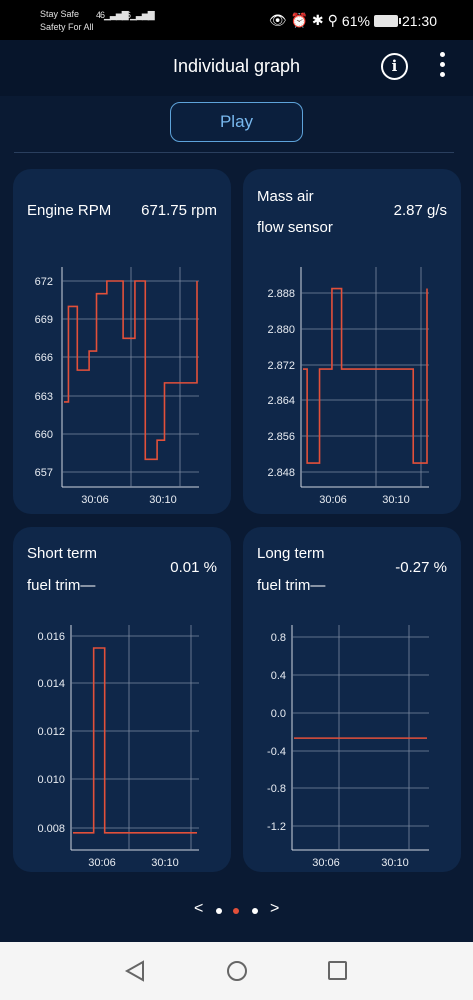  Describe the element at coordinates (51, 732) in the screenshot. I see `y-tick-label: 0.012` at that location.